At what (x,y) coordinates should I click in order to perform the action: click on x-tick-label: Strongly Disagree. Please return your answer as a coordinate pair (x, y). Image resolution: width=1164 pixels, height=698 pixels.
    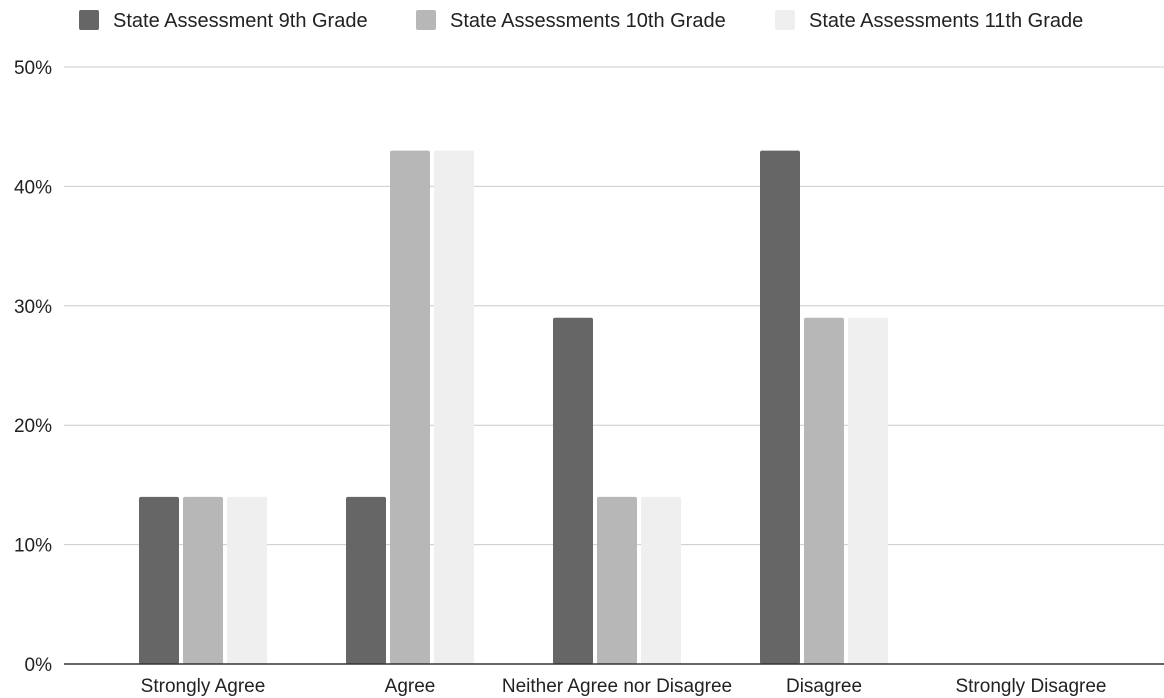
    Looking at the image, I should click on (1030, 686).